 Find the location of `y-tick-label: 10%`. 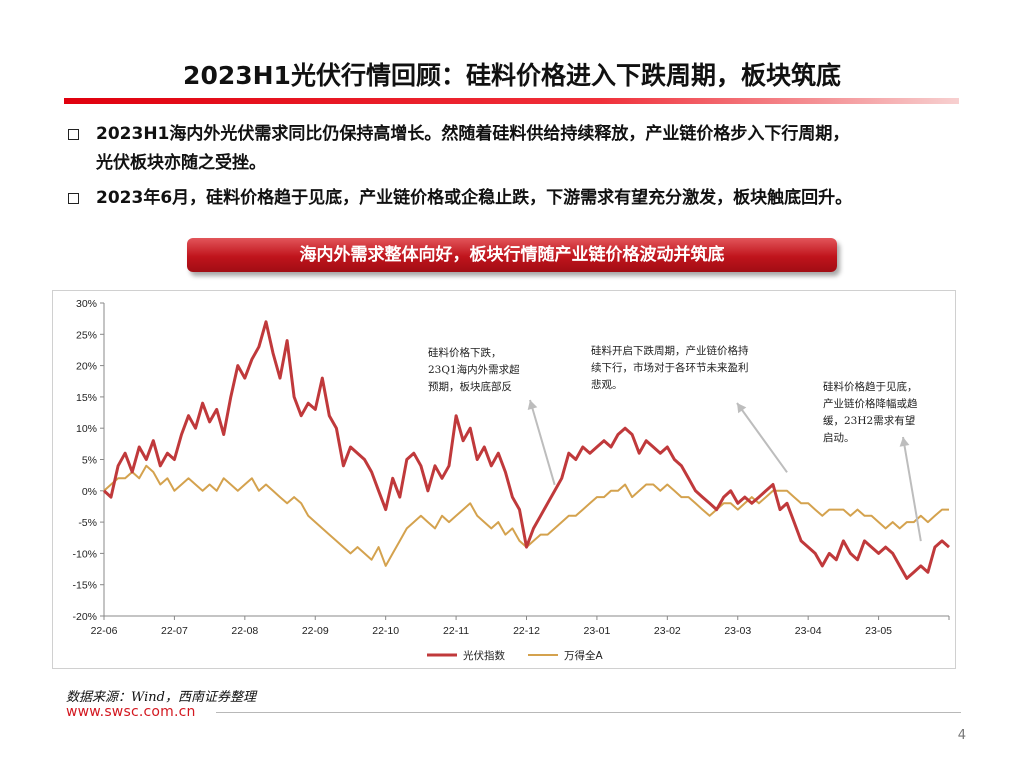

y-tick-label: 10% is located at coordinates (86, 429).